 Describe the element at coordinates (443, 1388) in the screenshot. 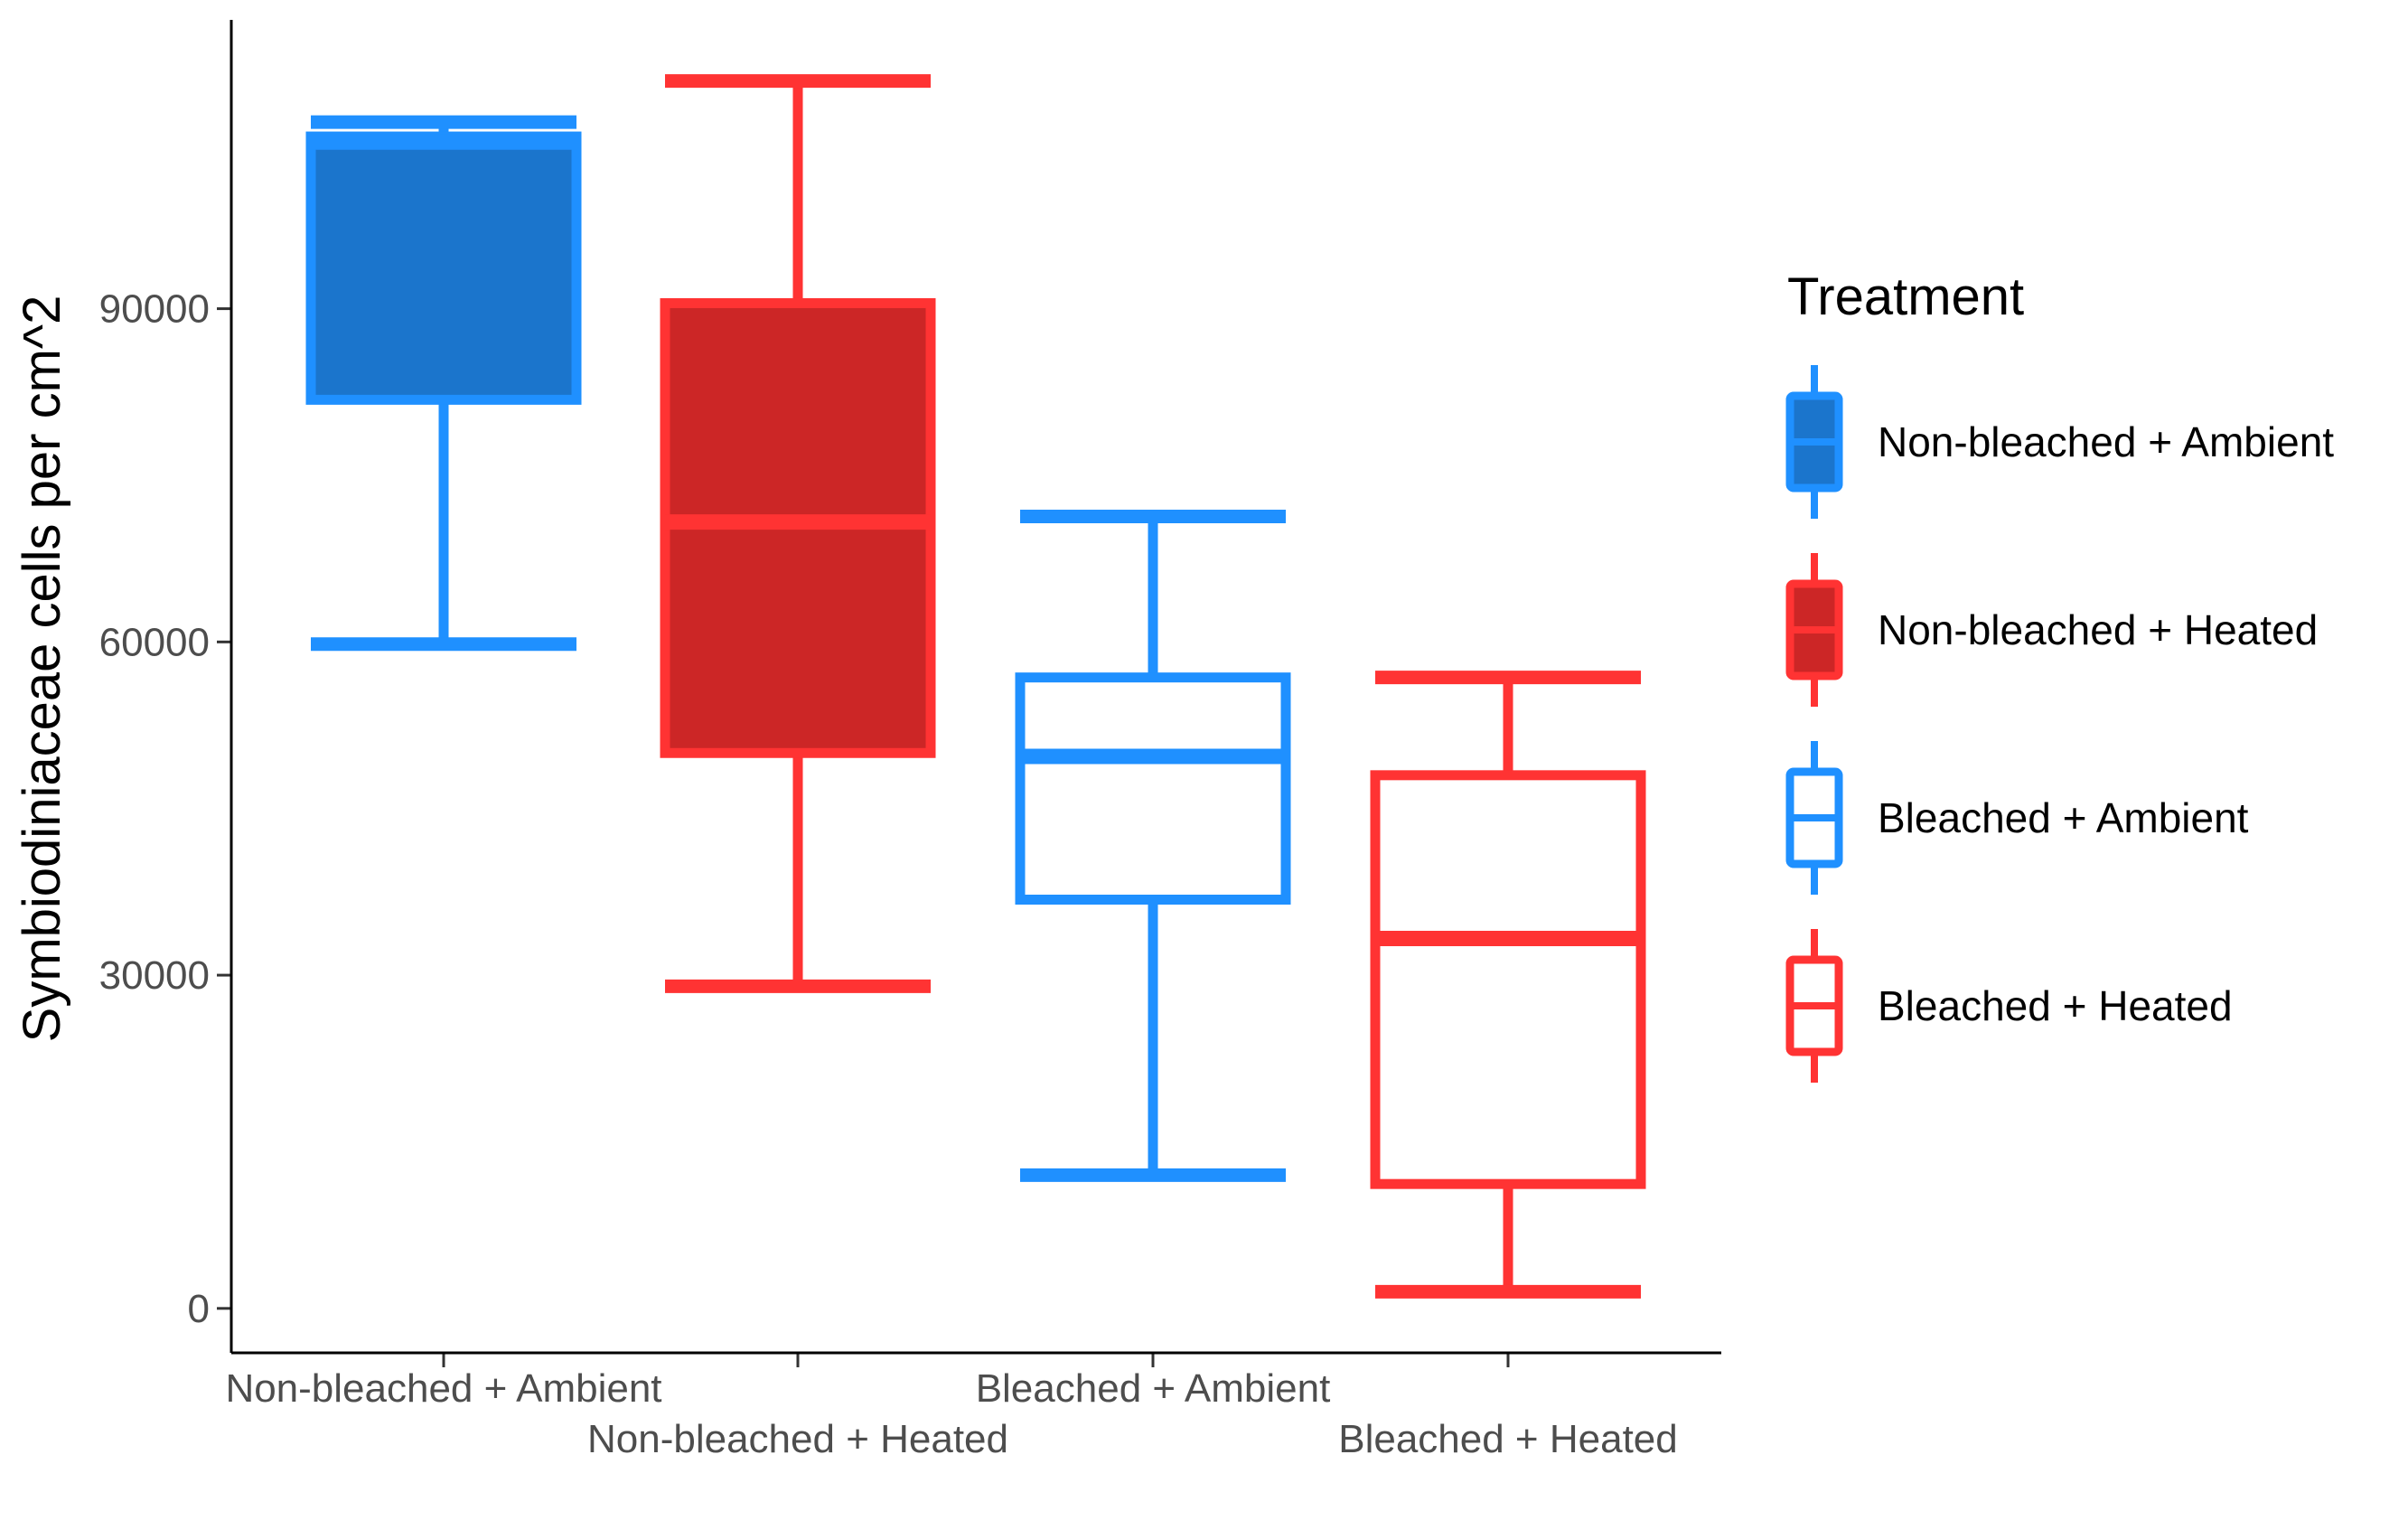

I see `x-tick-label: Non-bleached + Ambient` at that location.